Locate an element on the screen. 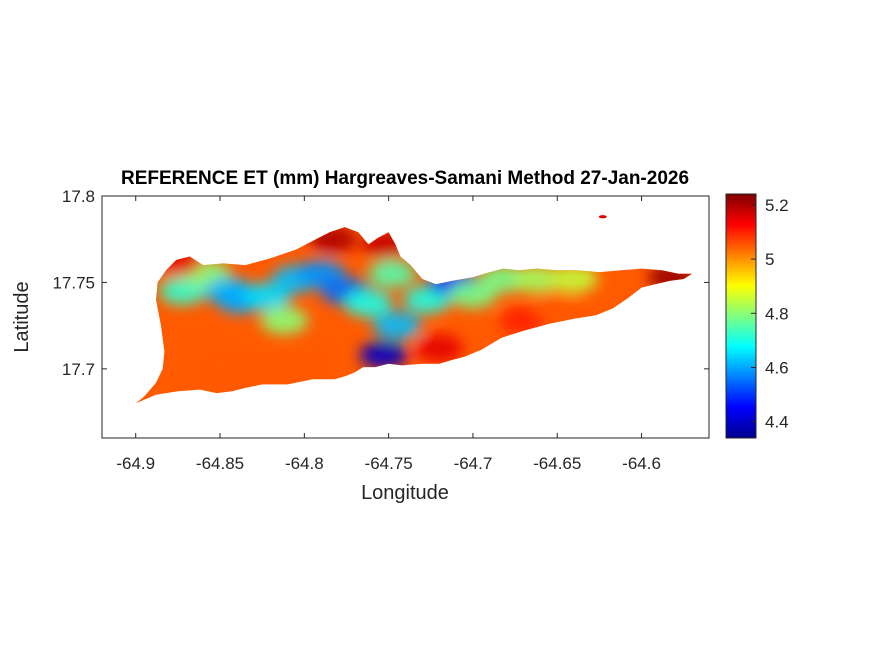 The image size is (875, 656). colorbar-frame is located at coordinates (741, 316).